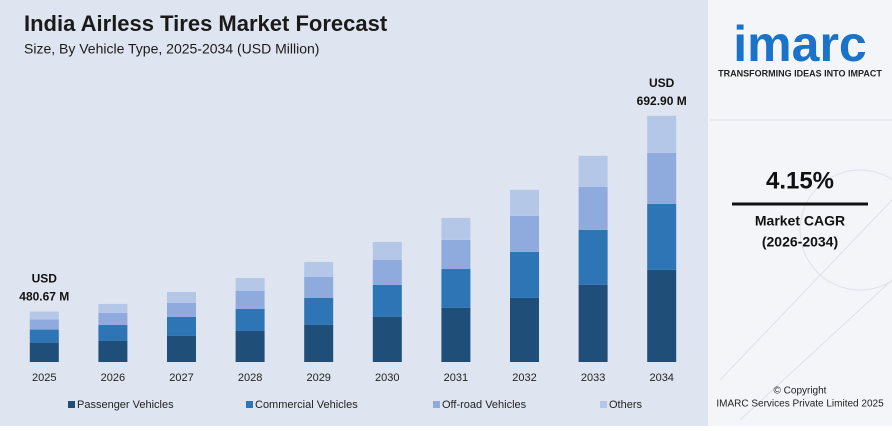 The image size is (892, 431). I want to click on cagr-period: (2026-2034), so click(800, 242).